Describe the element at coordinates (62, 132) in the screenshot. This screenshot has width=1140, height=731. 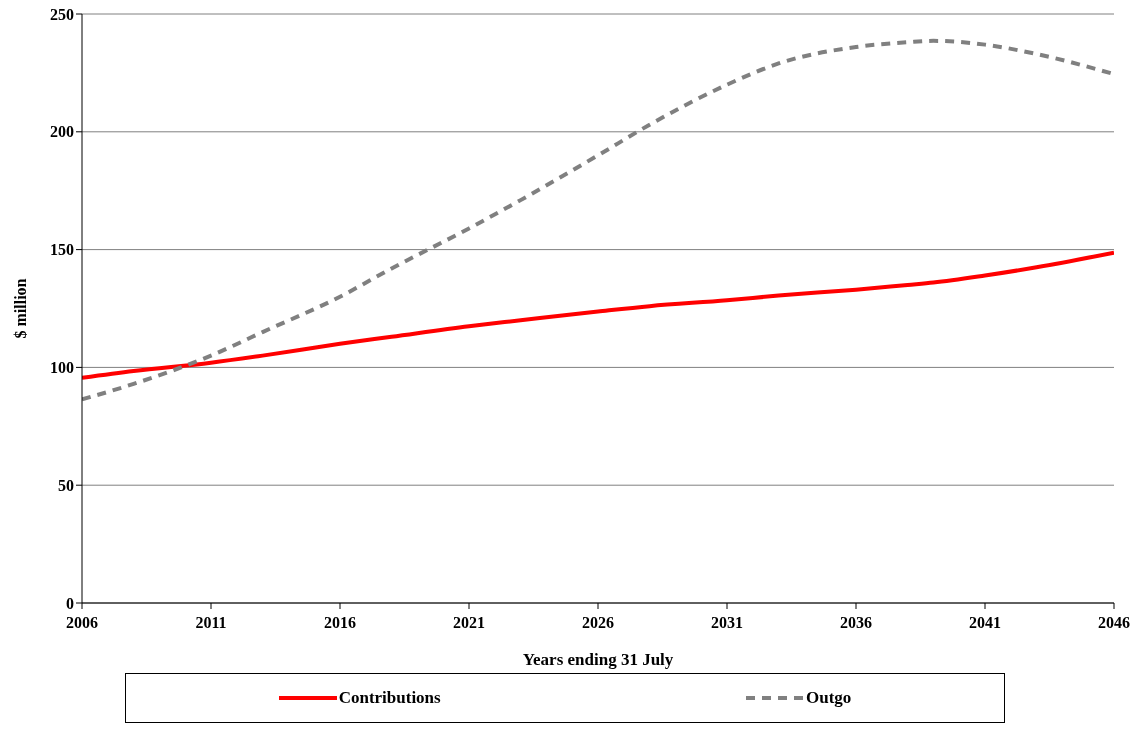
I see `y-tick-label: 200` at that location.